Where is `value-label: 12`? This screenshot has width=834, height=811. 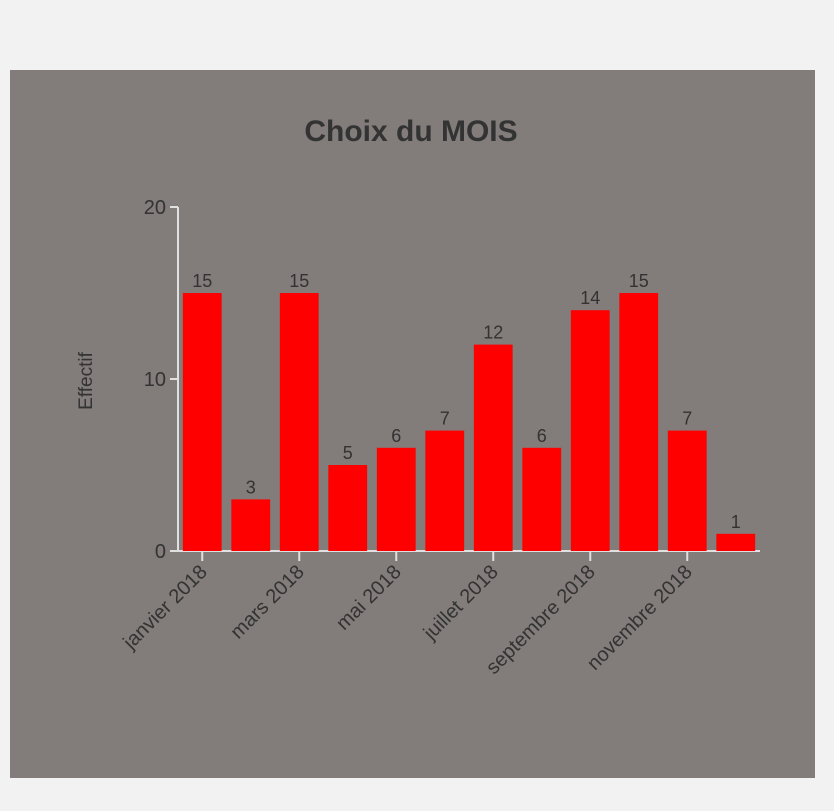
value-label: 12 is located at coordinates (493, 333).